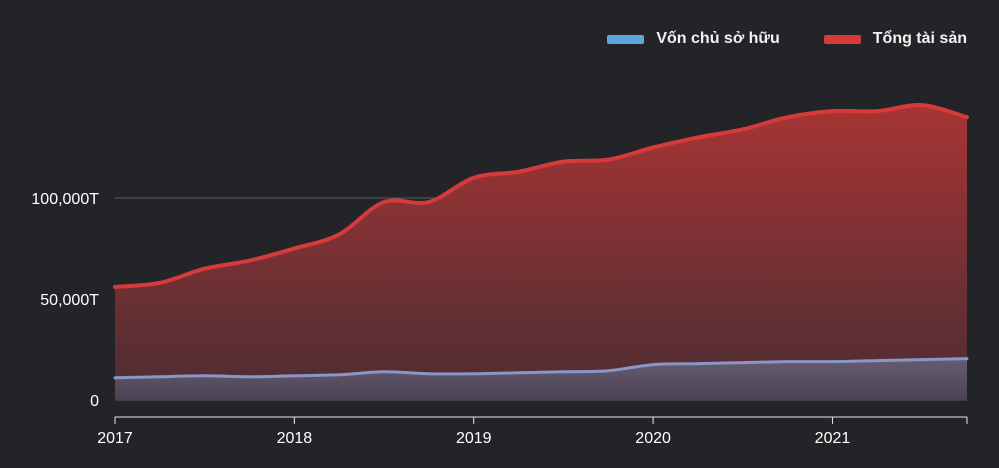 The width and height of the screenshot is (999, 468). What do you see at coordinates (295, 438) in the screenshot?
I see `x-tick-label-1: 2018` at bounding box center [295, 438].